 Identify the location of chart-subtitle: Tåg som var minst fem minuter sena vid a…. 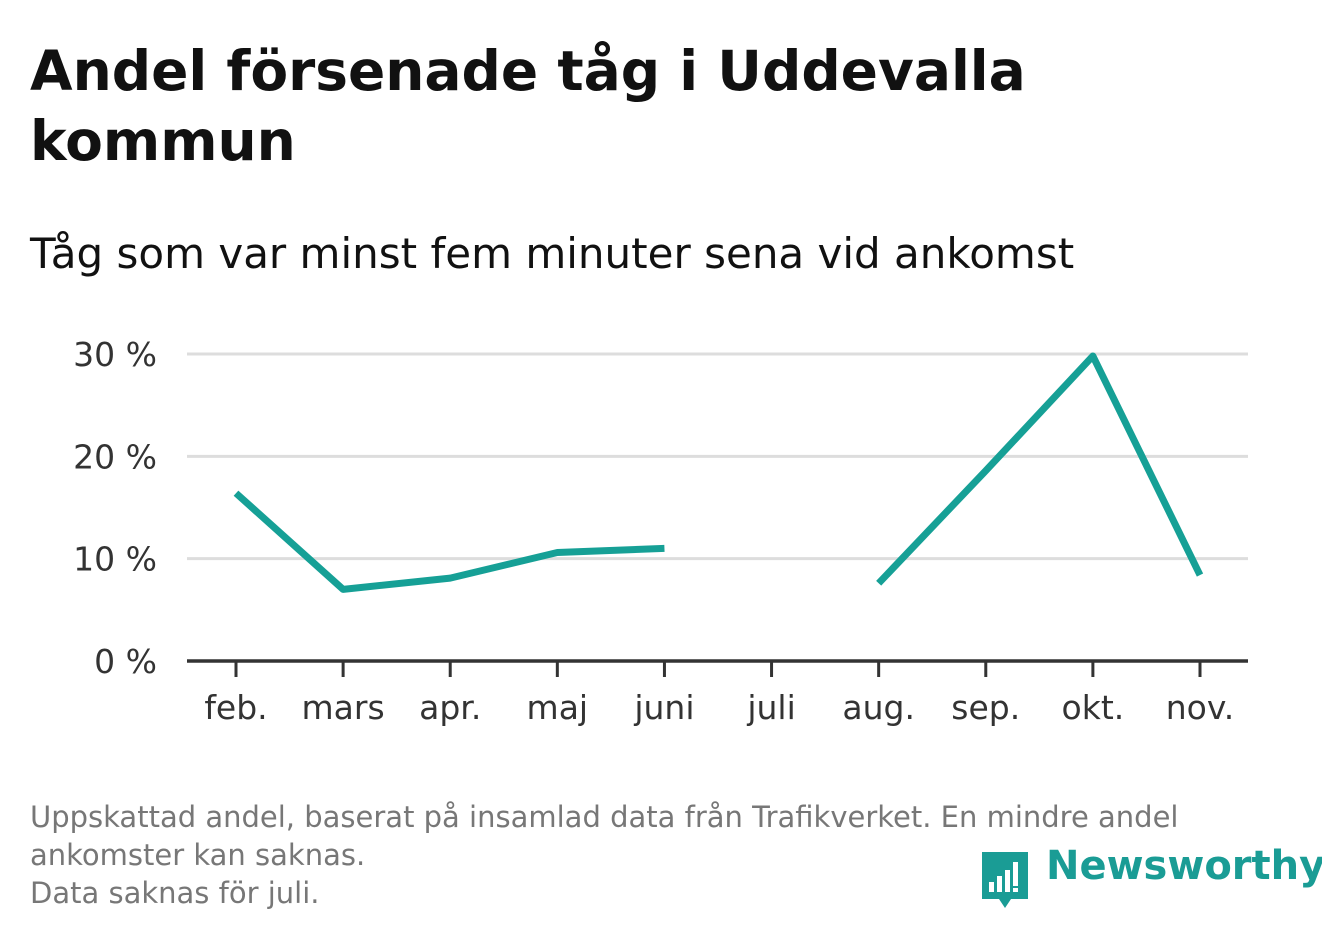
(552, 253).